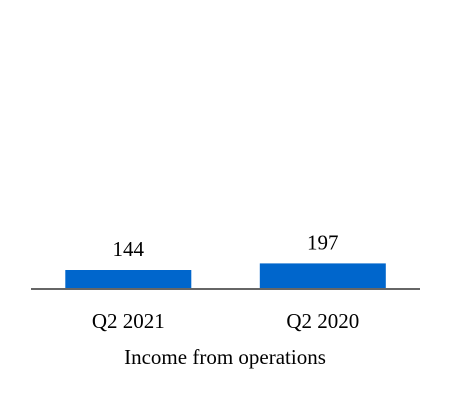 The height and width of the screenshot is (400, 450). What do you see at coordinates (128, 321) in the screenshot?
I see `category-label-0: Q2 2021` at bounding box center [128, 321].